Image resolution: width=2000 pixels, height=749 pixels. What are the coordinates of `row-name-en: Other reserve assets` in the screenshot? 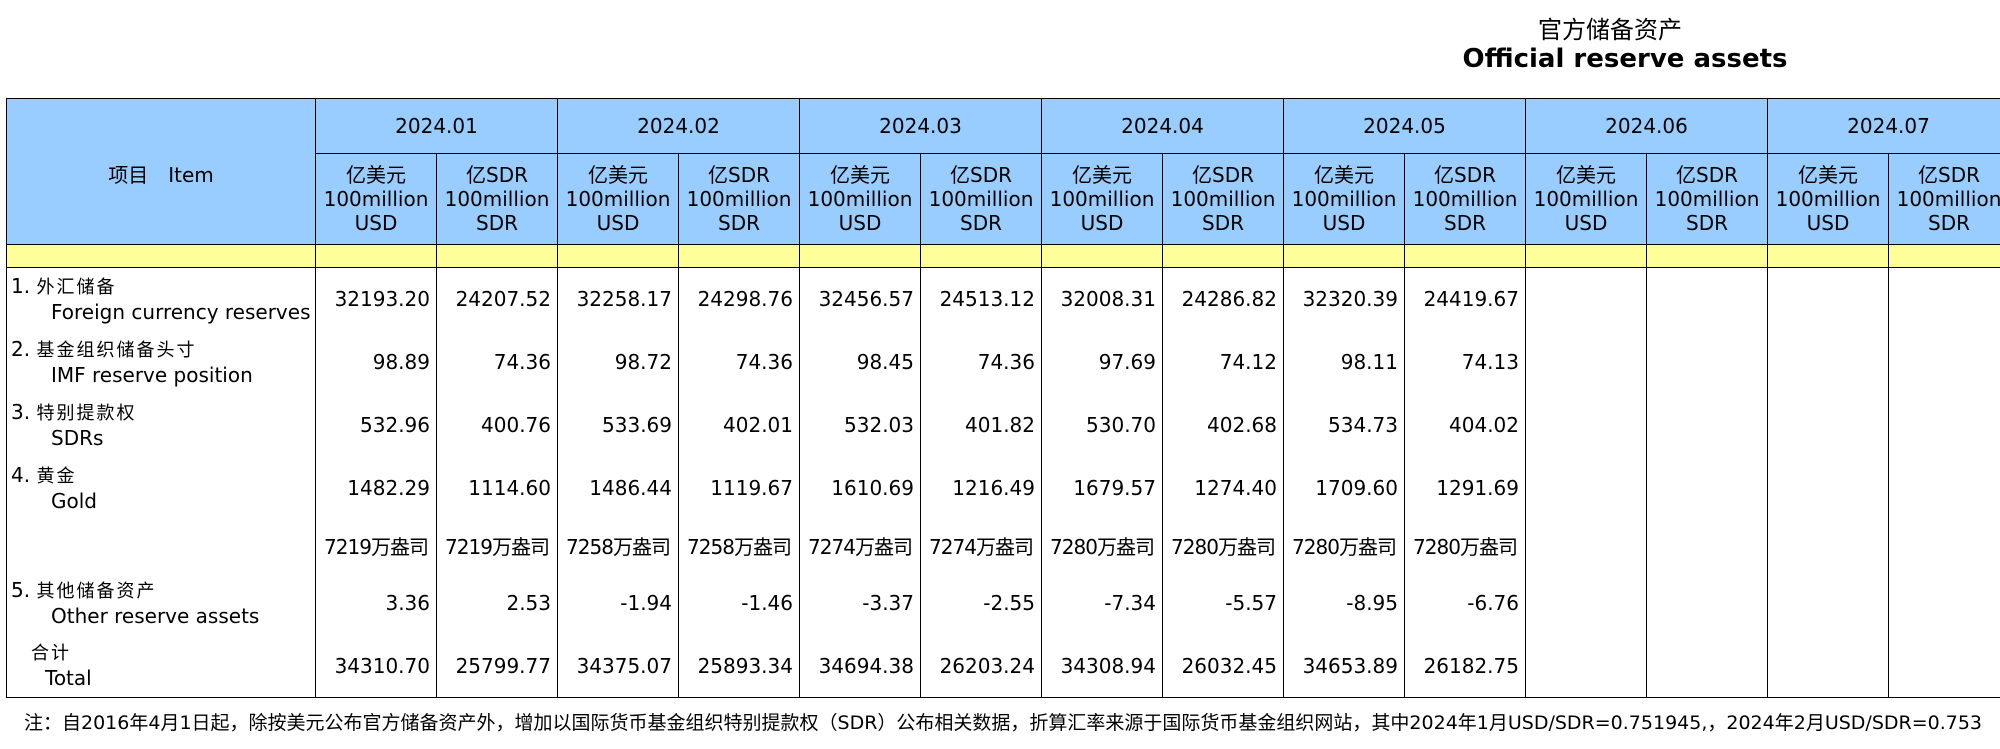 It's located at (155, 615).